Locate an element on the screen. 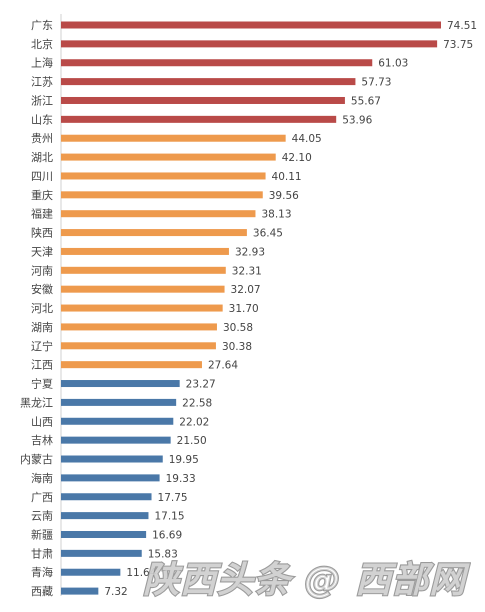  value-label: 32.93 is located at coordinates (250, 252).